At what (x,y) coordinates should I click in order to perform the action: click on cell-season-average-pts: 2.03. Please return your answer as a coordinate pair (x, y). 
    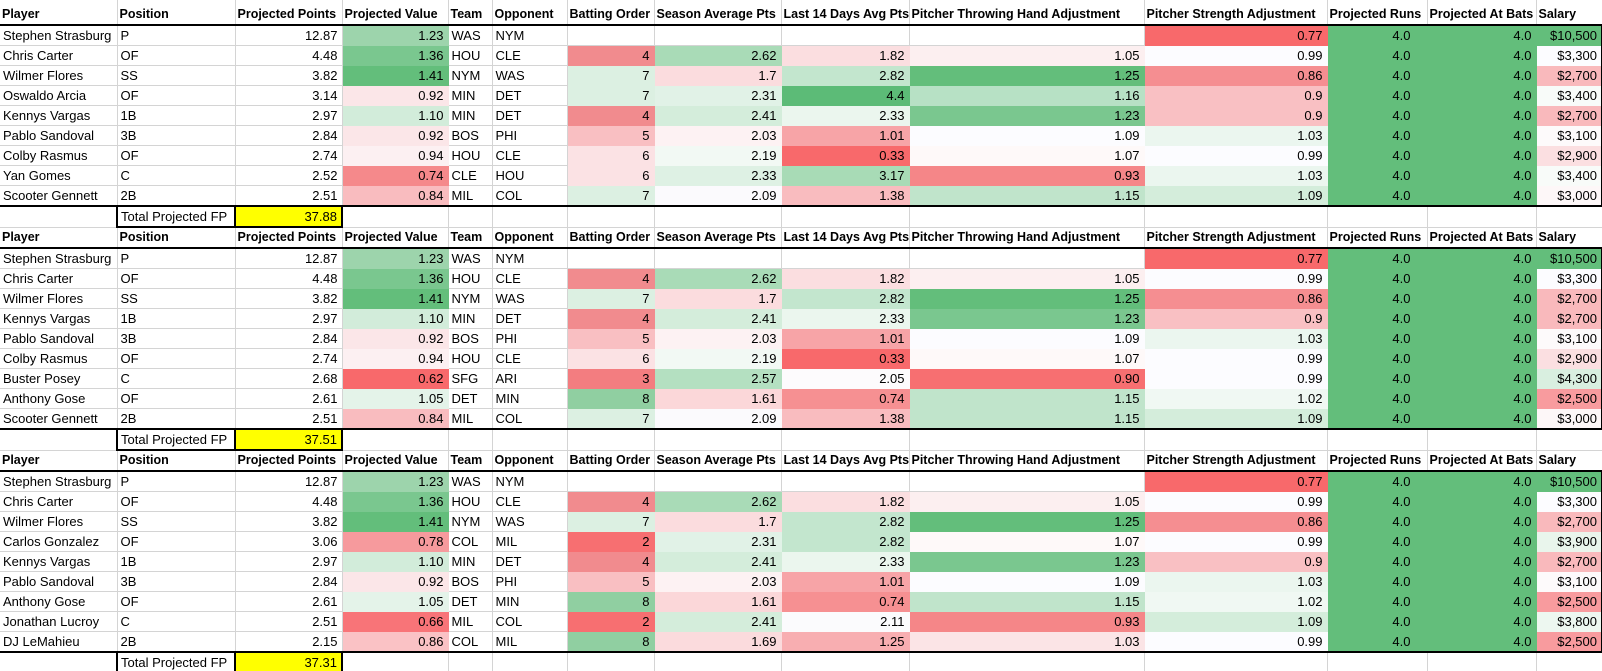
    Looking at the image, I should click on (718, 135).